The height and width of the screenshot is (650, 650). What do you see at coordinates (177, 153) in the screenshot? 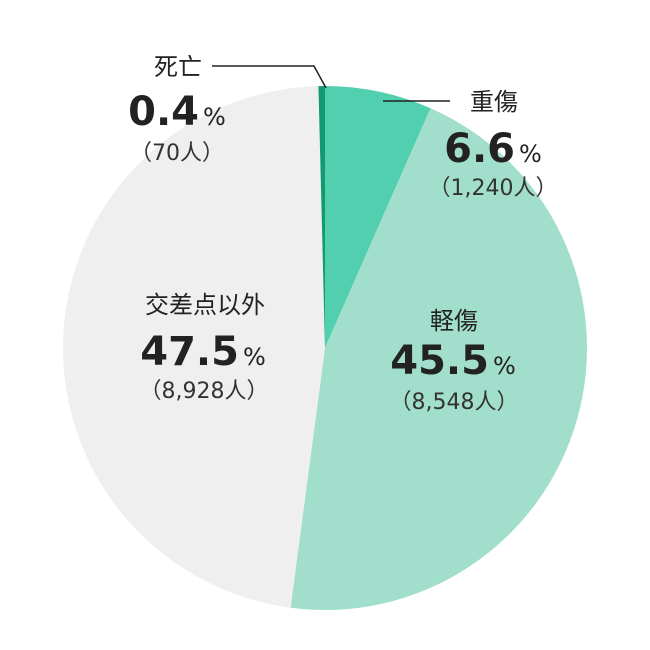
I see `slice-count-death: （70人）` at bounding box center [177, 153].